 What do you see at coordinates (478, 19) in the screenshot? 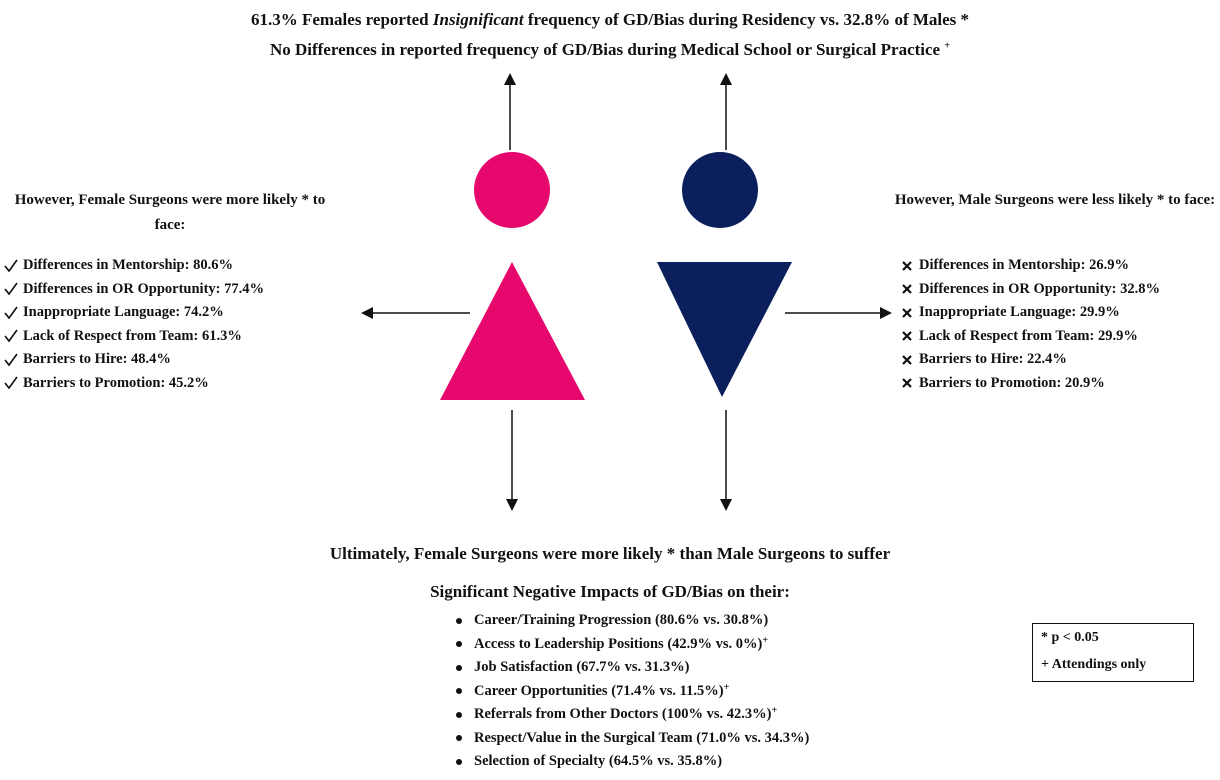
I see `text: Insignificant` at bounding box center [478, 19].